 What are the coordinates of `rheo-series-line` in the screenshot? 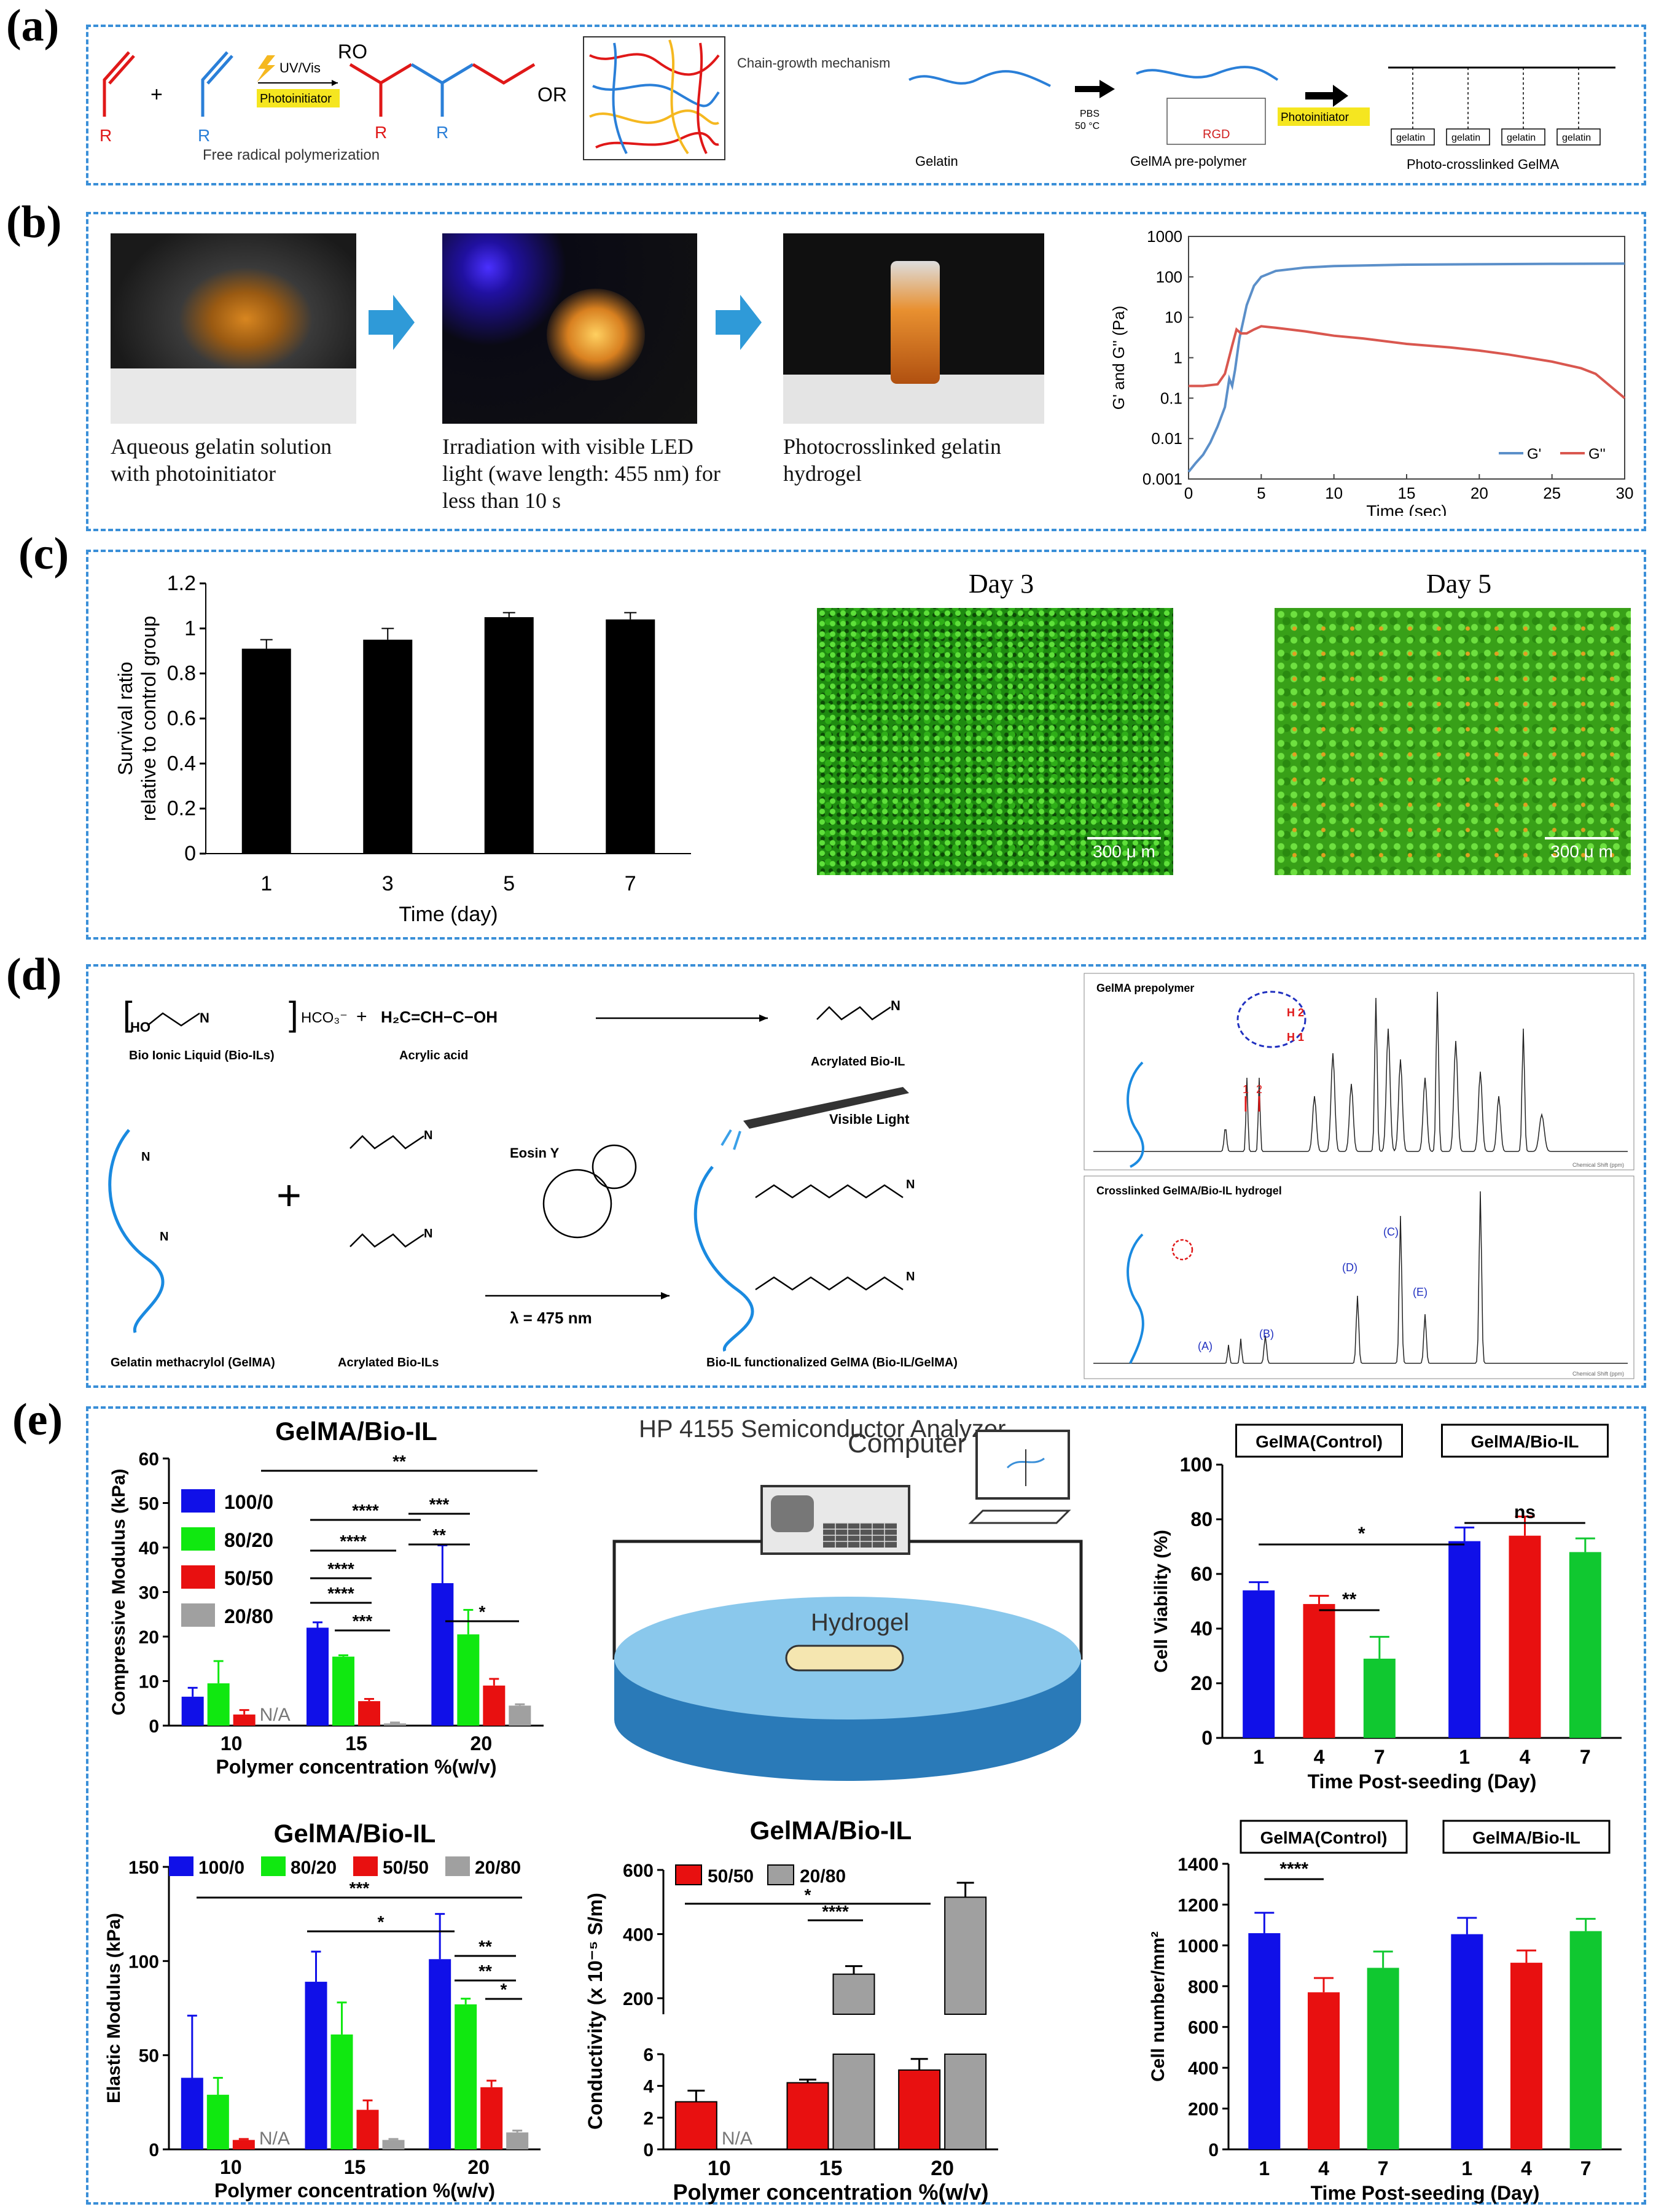 It's located at (1407, 362).